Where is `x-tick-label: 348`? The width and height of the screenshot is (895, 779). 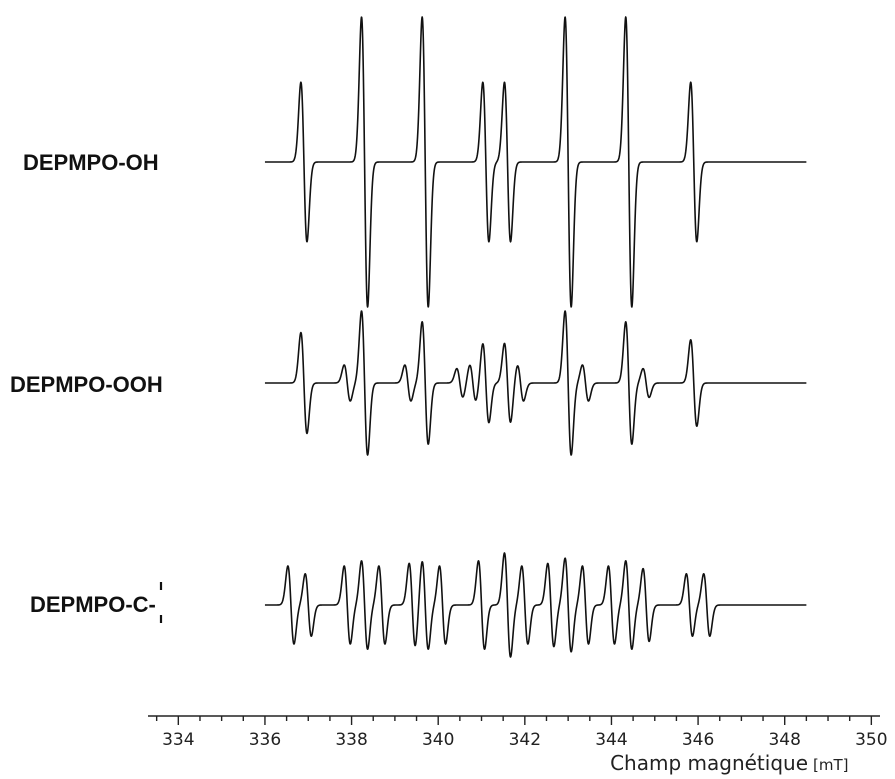 x-tick-label: 348 is located at coordinates (784, 740).